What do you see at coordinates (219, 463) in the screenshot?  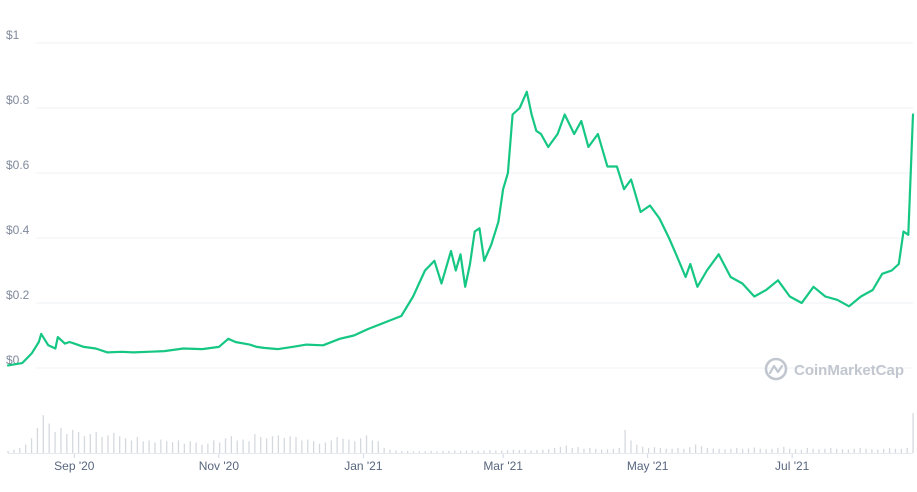 I see `x-tick: Nov '20` at bounding box center [219, 463].